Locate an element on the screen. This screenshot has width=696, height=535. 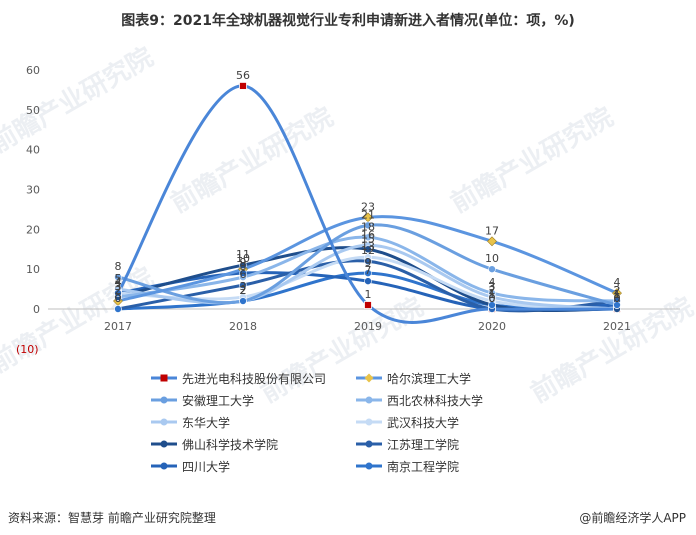
data-label: 9 is located at coordinates (243, 262).